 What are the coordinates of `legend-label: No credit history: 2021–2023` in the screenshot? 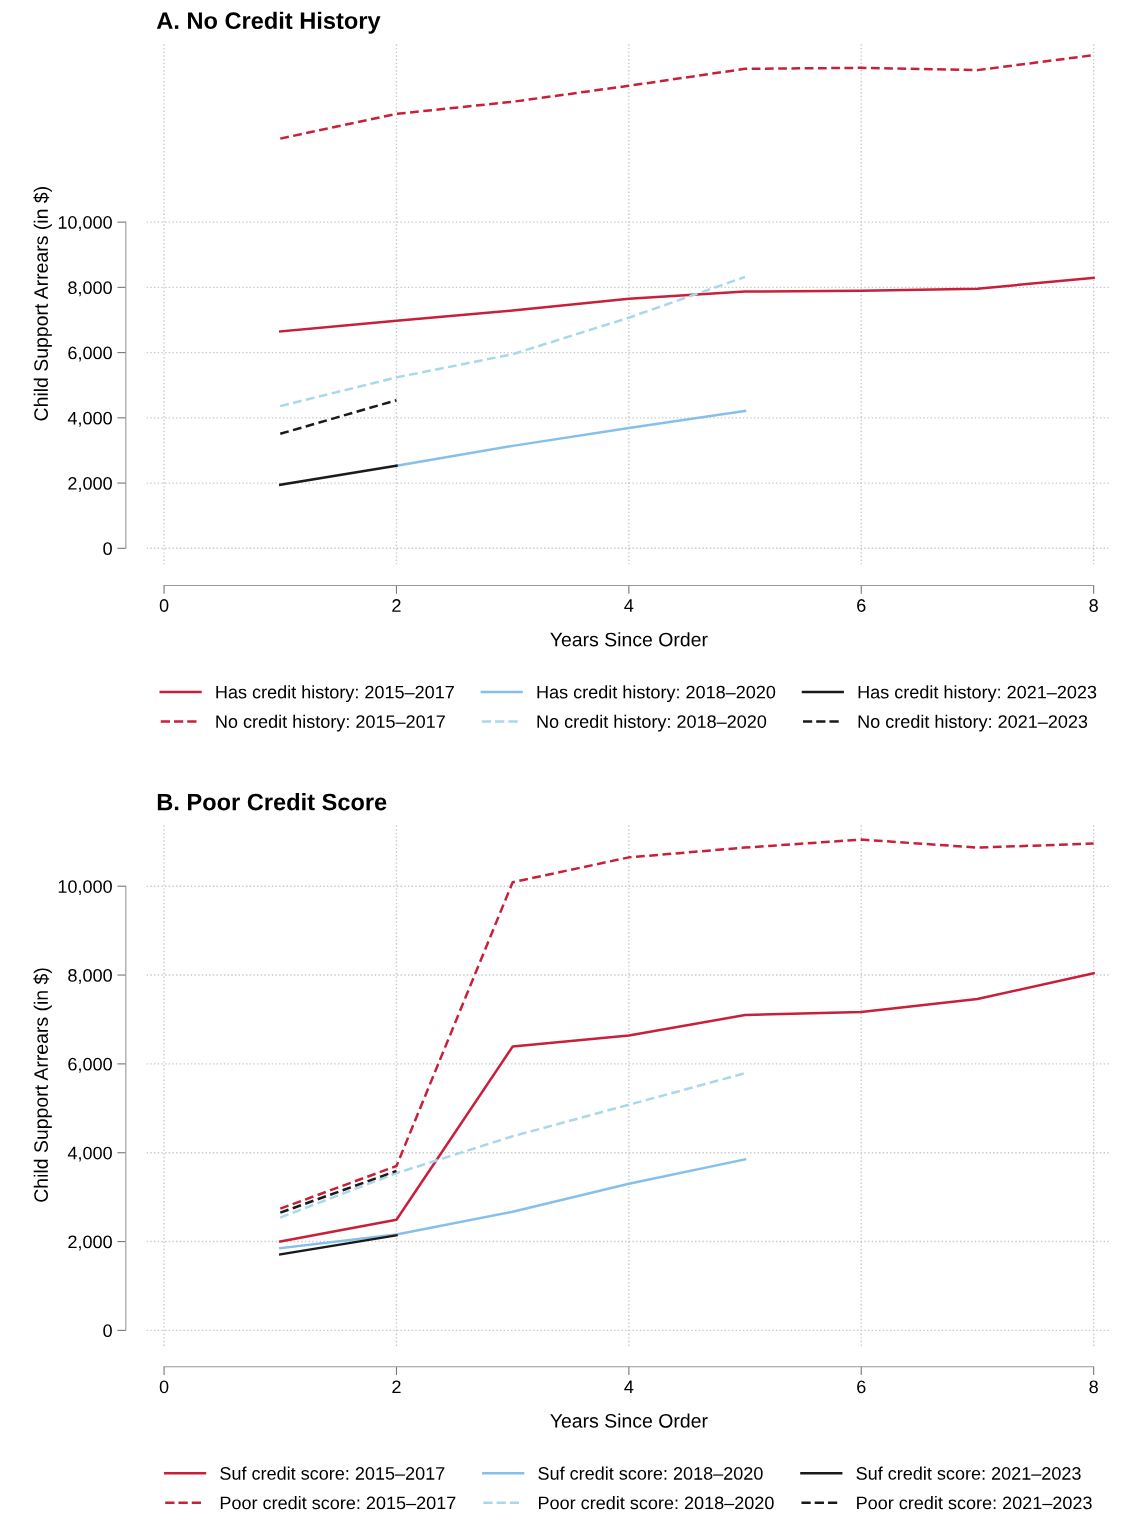 It's located at (973, 723).